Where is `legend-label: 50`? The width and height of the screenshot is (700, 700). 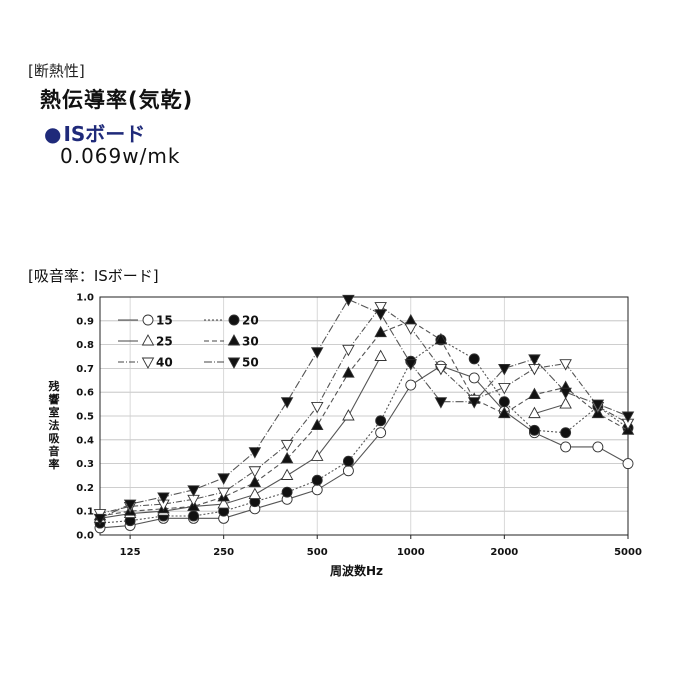
legend-label: 50 is located at coordinates (250, 363).